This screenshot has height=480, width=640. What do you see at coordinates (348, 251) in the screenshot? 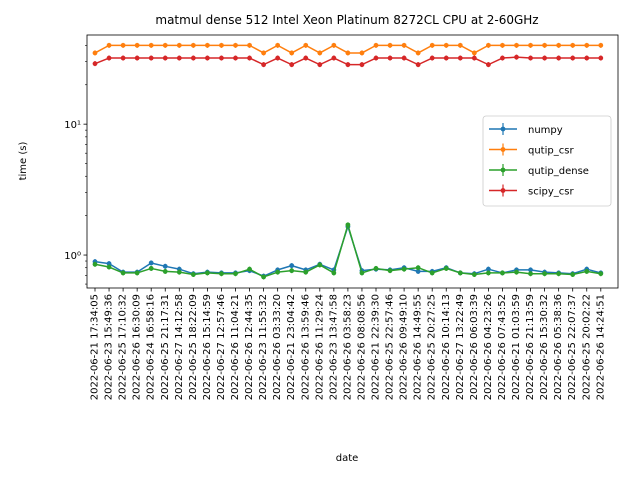
I see `series-qutip_dense` at bounding box center [348, 251].